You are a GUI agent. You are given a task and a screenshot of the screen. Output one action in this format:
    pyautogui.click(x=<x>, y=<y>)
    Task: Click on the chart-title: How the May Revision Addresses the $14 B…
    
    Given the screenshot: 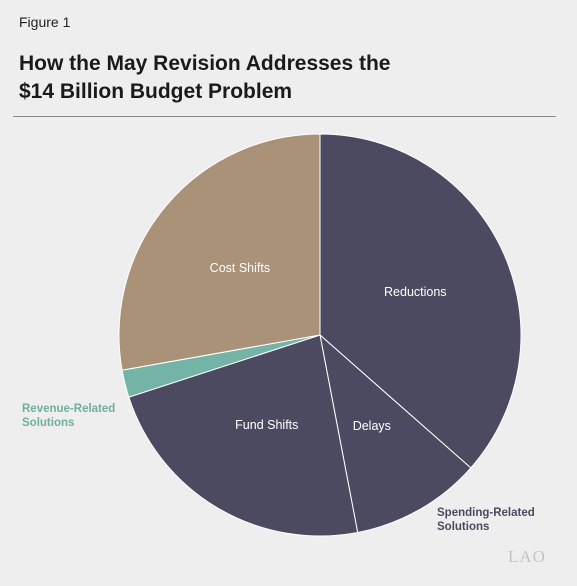 What is the action you would take?
    pyautogui.click(x=205, y=78)
    